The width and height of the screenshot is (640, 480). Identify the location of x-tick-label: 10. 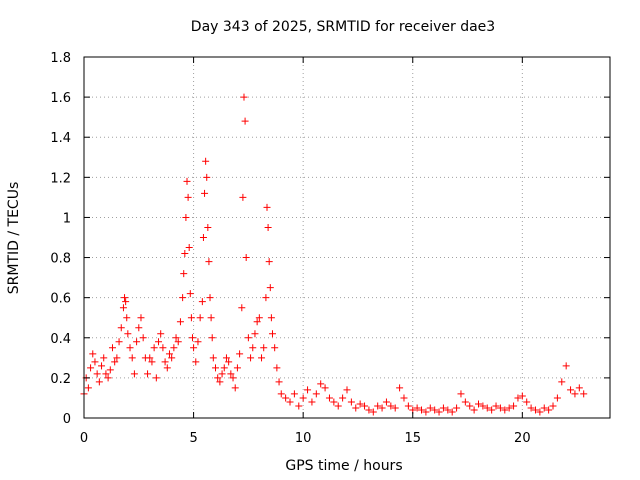
(303, 438).